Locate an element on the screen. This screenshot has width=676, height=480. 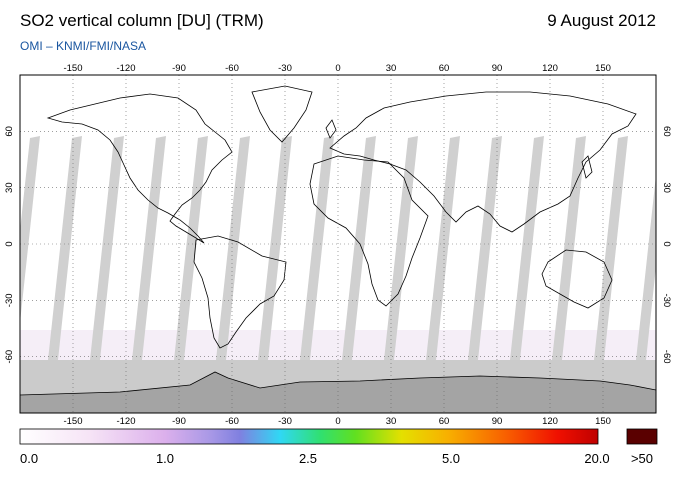
greenland-coast is located at coordinates (282, 114).